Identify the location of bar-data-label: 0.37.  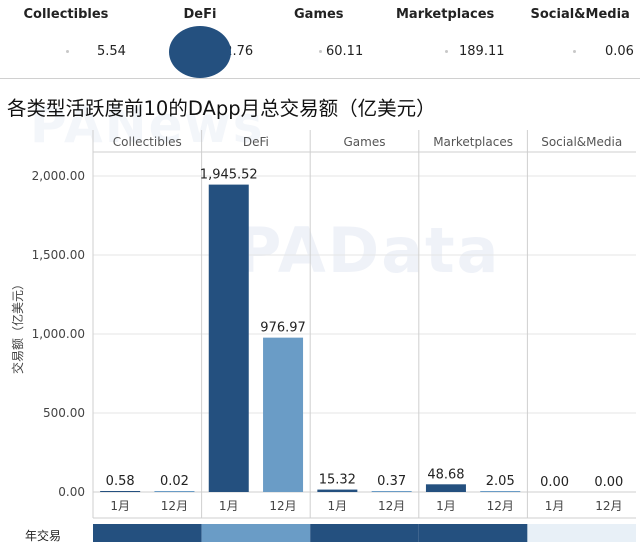
(391, 481).